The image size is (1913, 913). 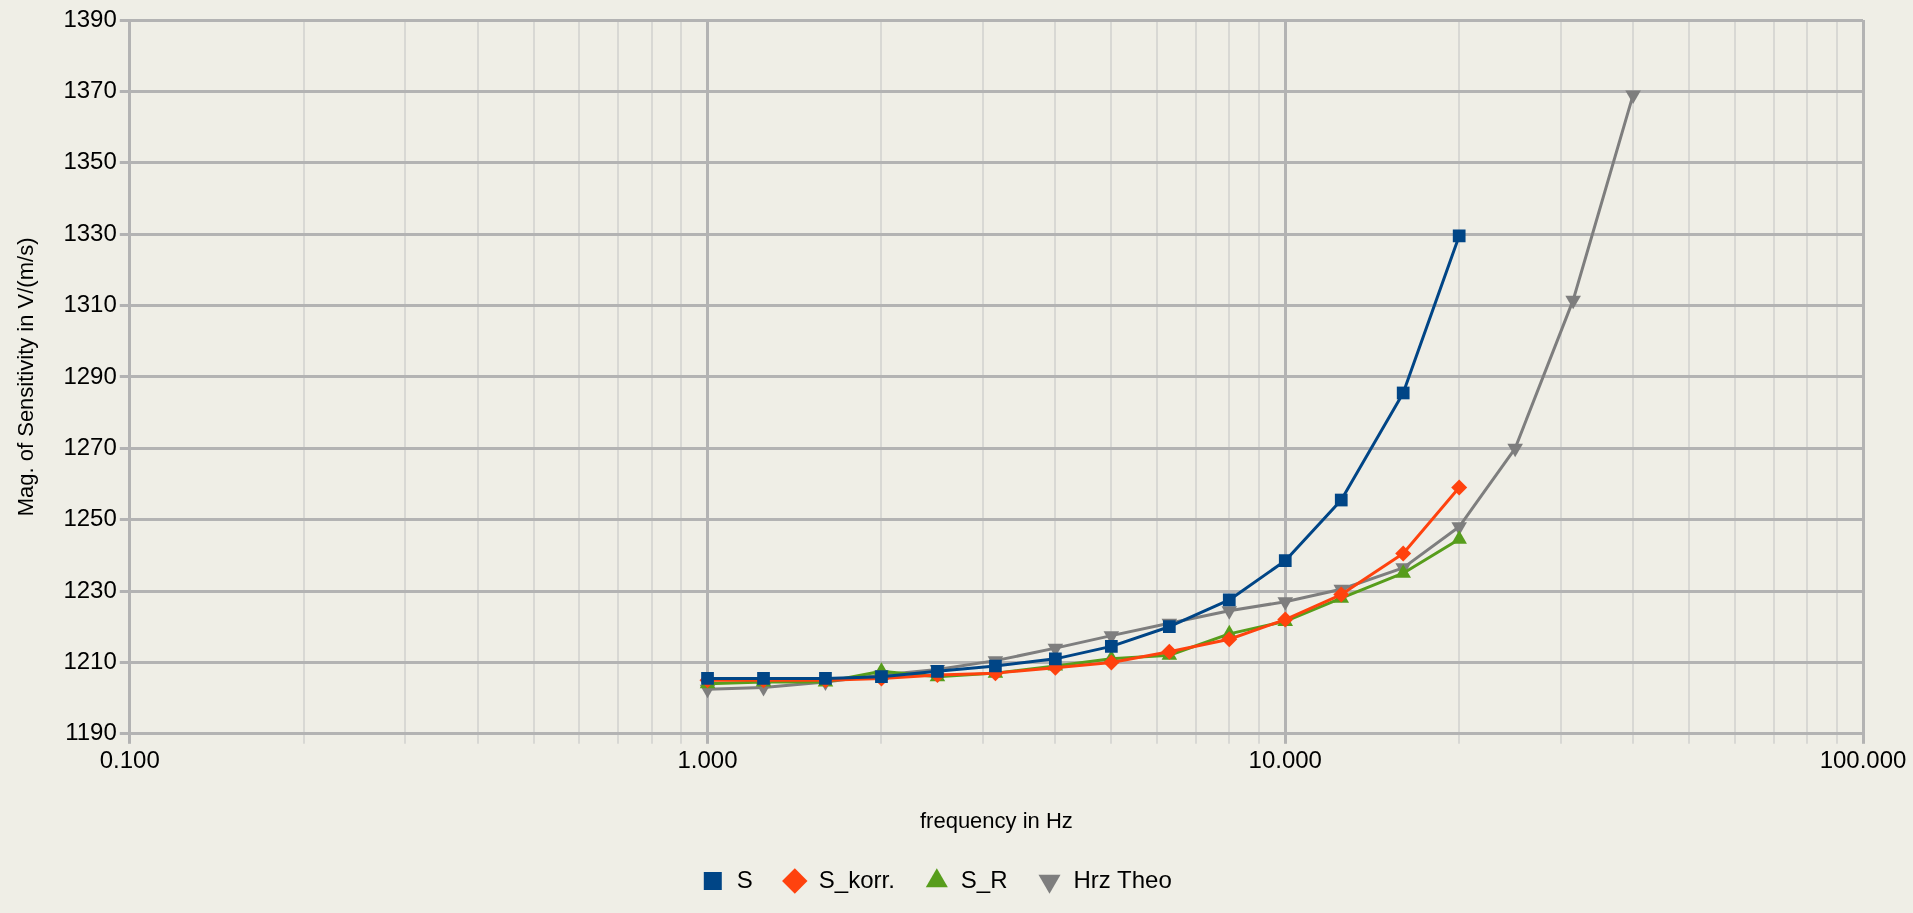 I want to click on y-tick-label: 1350, so click(x=90, y=161).